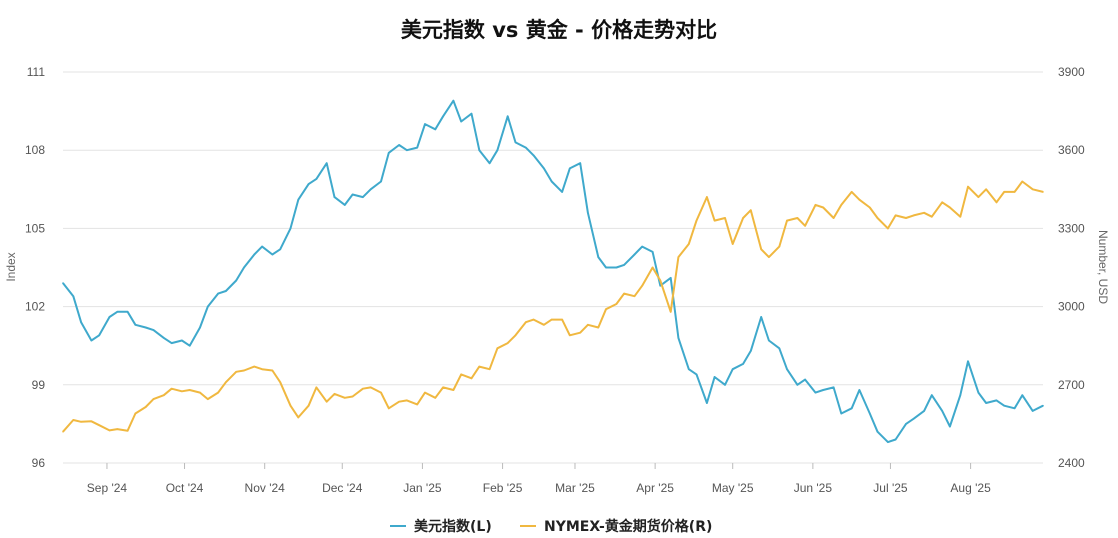 This screenshot has width=1118, height=538. I want to click on right-axis-ticks: 2400 2700 3000 3300 3600 3900, so click(1071, 267).